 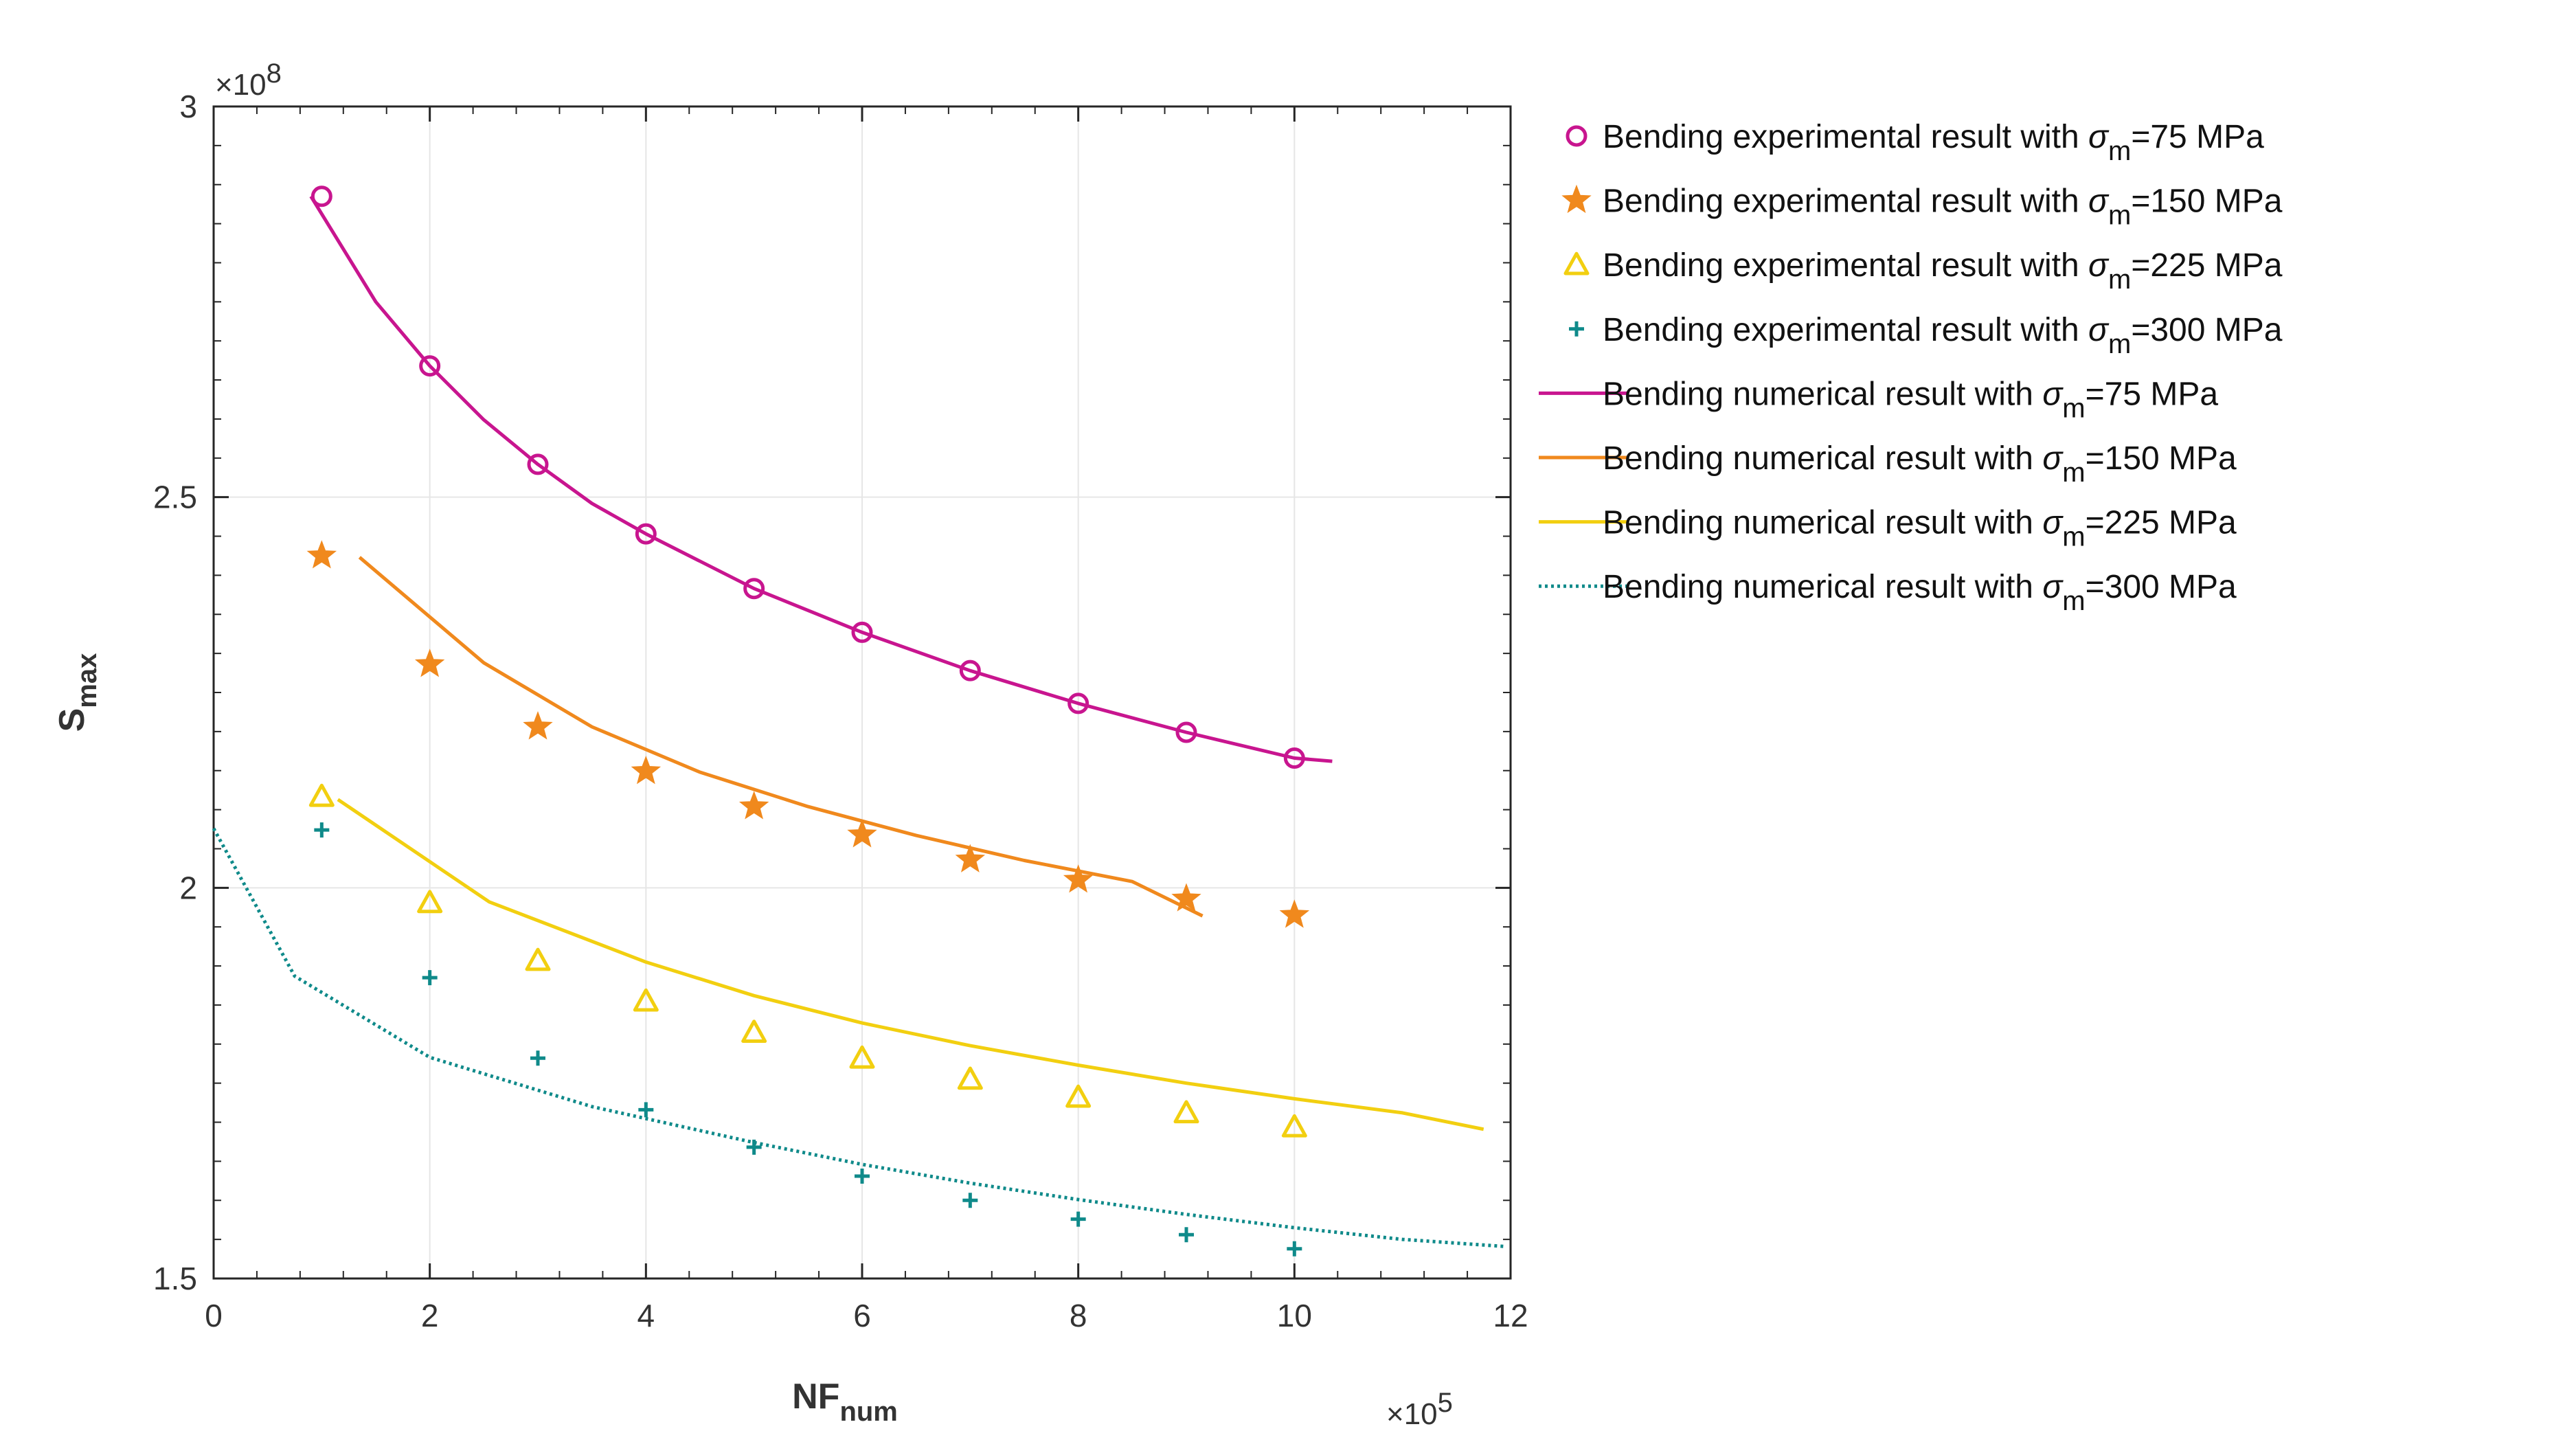 I want to click on legend-label: Bending numerical result with σm=150 MPa, so click(x=1920, y=464).